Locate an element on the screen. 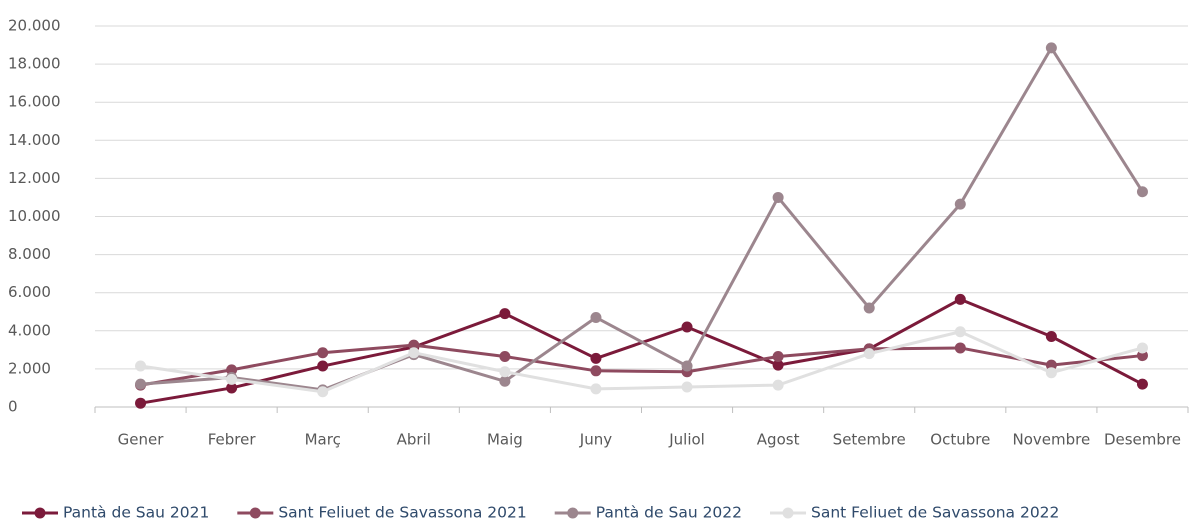 Image resolution: width=1203 pixels, height=520 pixels. legend-label: Sant Feliuet de Savassona 2021 is located at coordinates (402, 512).